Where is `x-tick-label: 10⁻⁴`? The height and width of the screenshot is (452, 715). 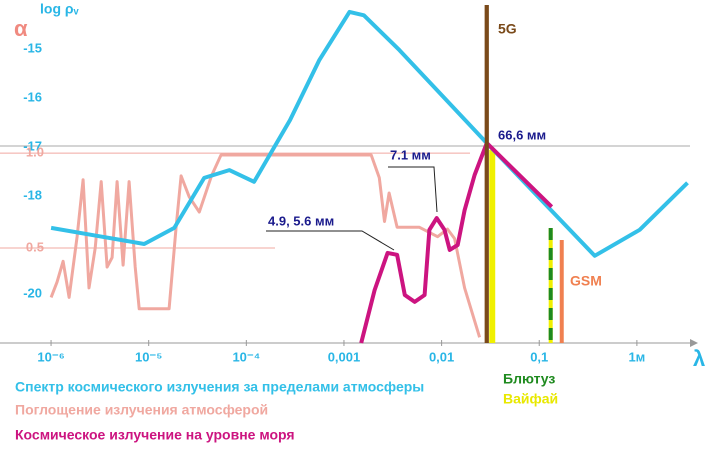 x-tick-label: 10⁻⁴ is located at coordinates (246, 356).